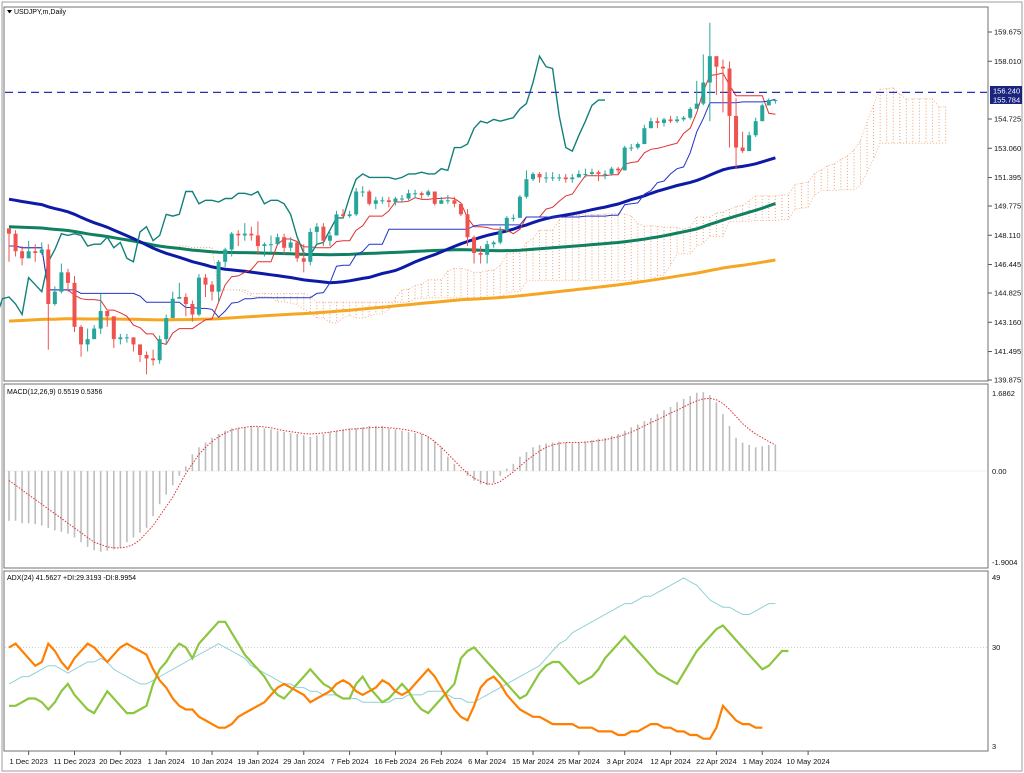 Image resolution: width=1024 pixels, height=773 pixels. I want to click on price-marker-upper, so click(1006, 90).